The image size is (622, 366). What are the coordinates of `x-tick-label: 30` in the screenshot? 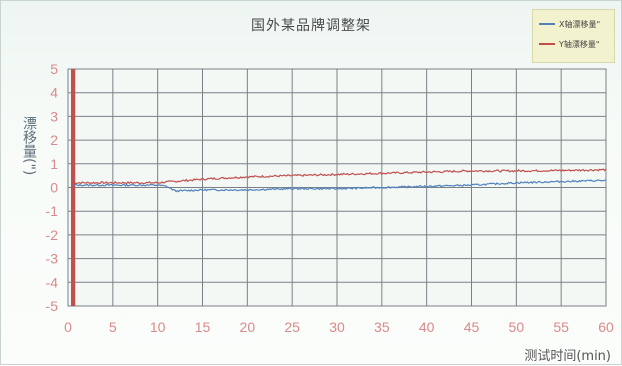 It's located at (337, 327).